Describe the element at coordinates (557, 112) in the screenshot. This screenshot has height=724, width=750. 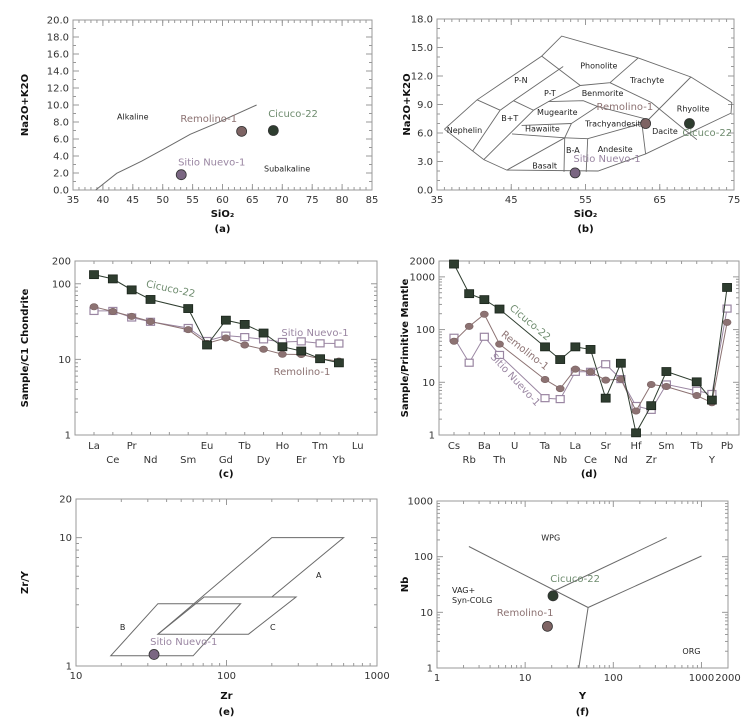
I see `field-label: Mugearite` at that location.